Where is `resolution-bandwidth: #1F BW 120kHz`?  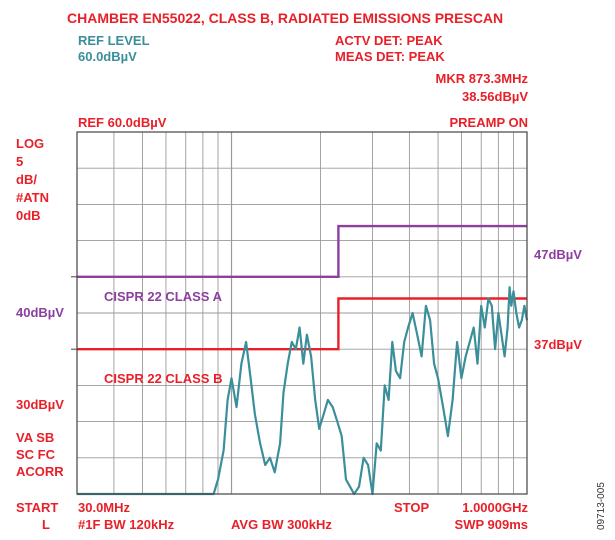 resolution-bandwidth: #1F BW 120kHz is located at coordinates (126, 524).